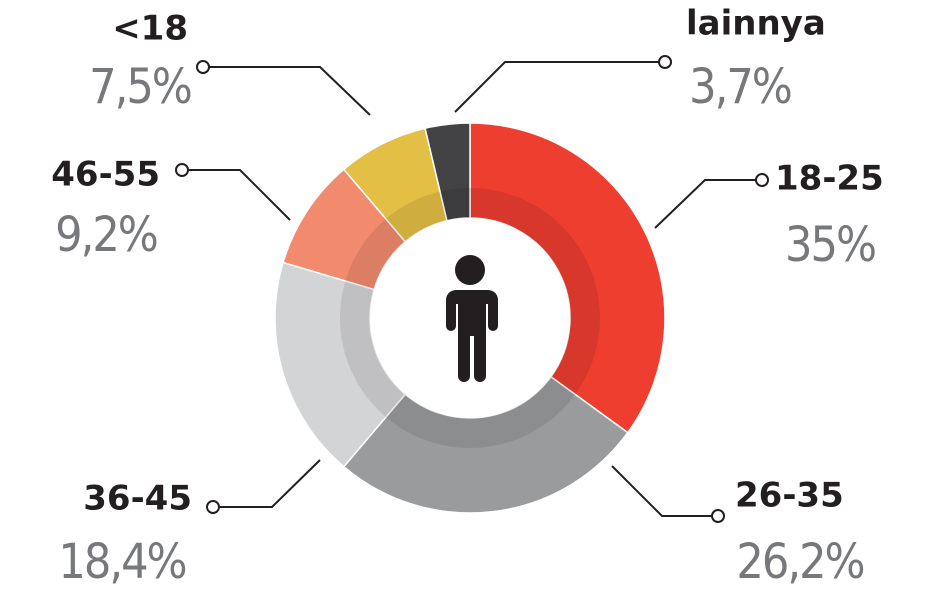 The image size is (931, 592). Describe the element at coordinates (740, 87) in the screenshot. I see `value-label: 3,7%` at that location.